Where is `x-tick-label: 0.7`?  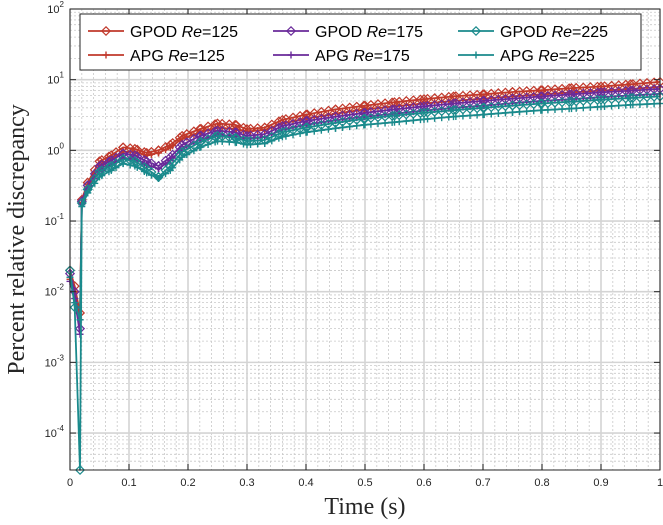 x-tick-label: 0.7 is located at coordinates (482, 483).